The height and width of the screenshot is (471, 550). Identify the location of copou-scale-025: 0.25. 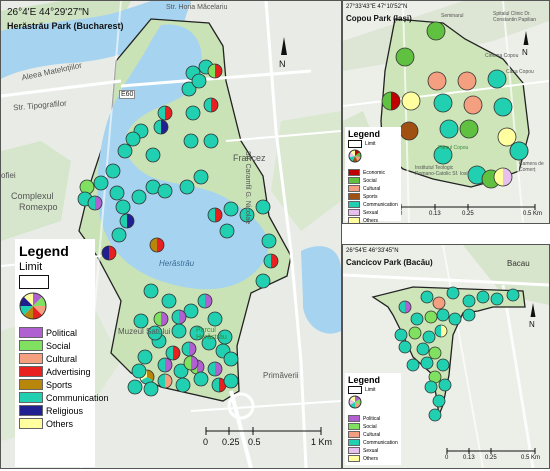
(468, 214).